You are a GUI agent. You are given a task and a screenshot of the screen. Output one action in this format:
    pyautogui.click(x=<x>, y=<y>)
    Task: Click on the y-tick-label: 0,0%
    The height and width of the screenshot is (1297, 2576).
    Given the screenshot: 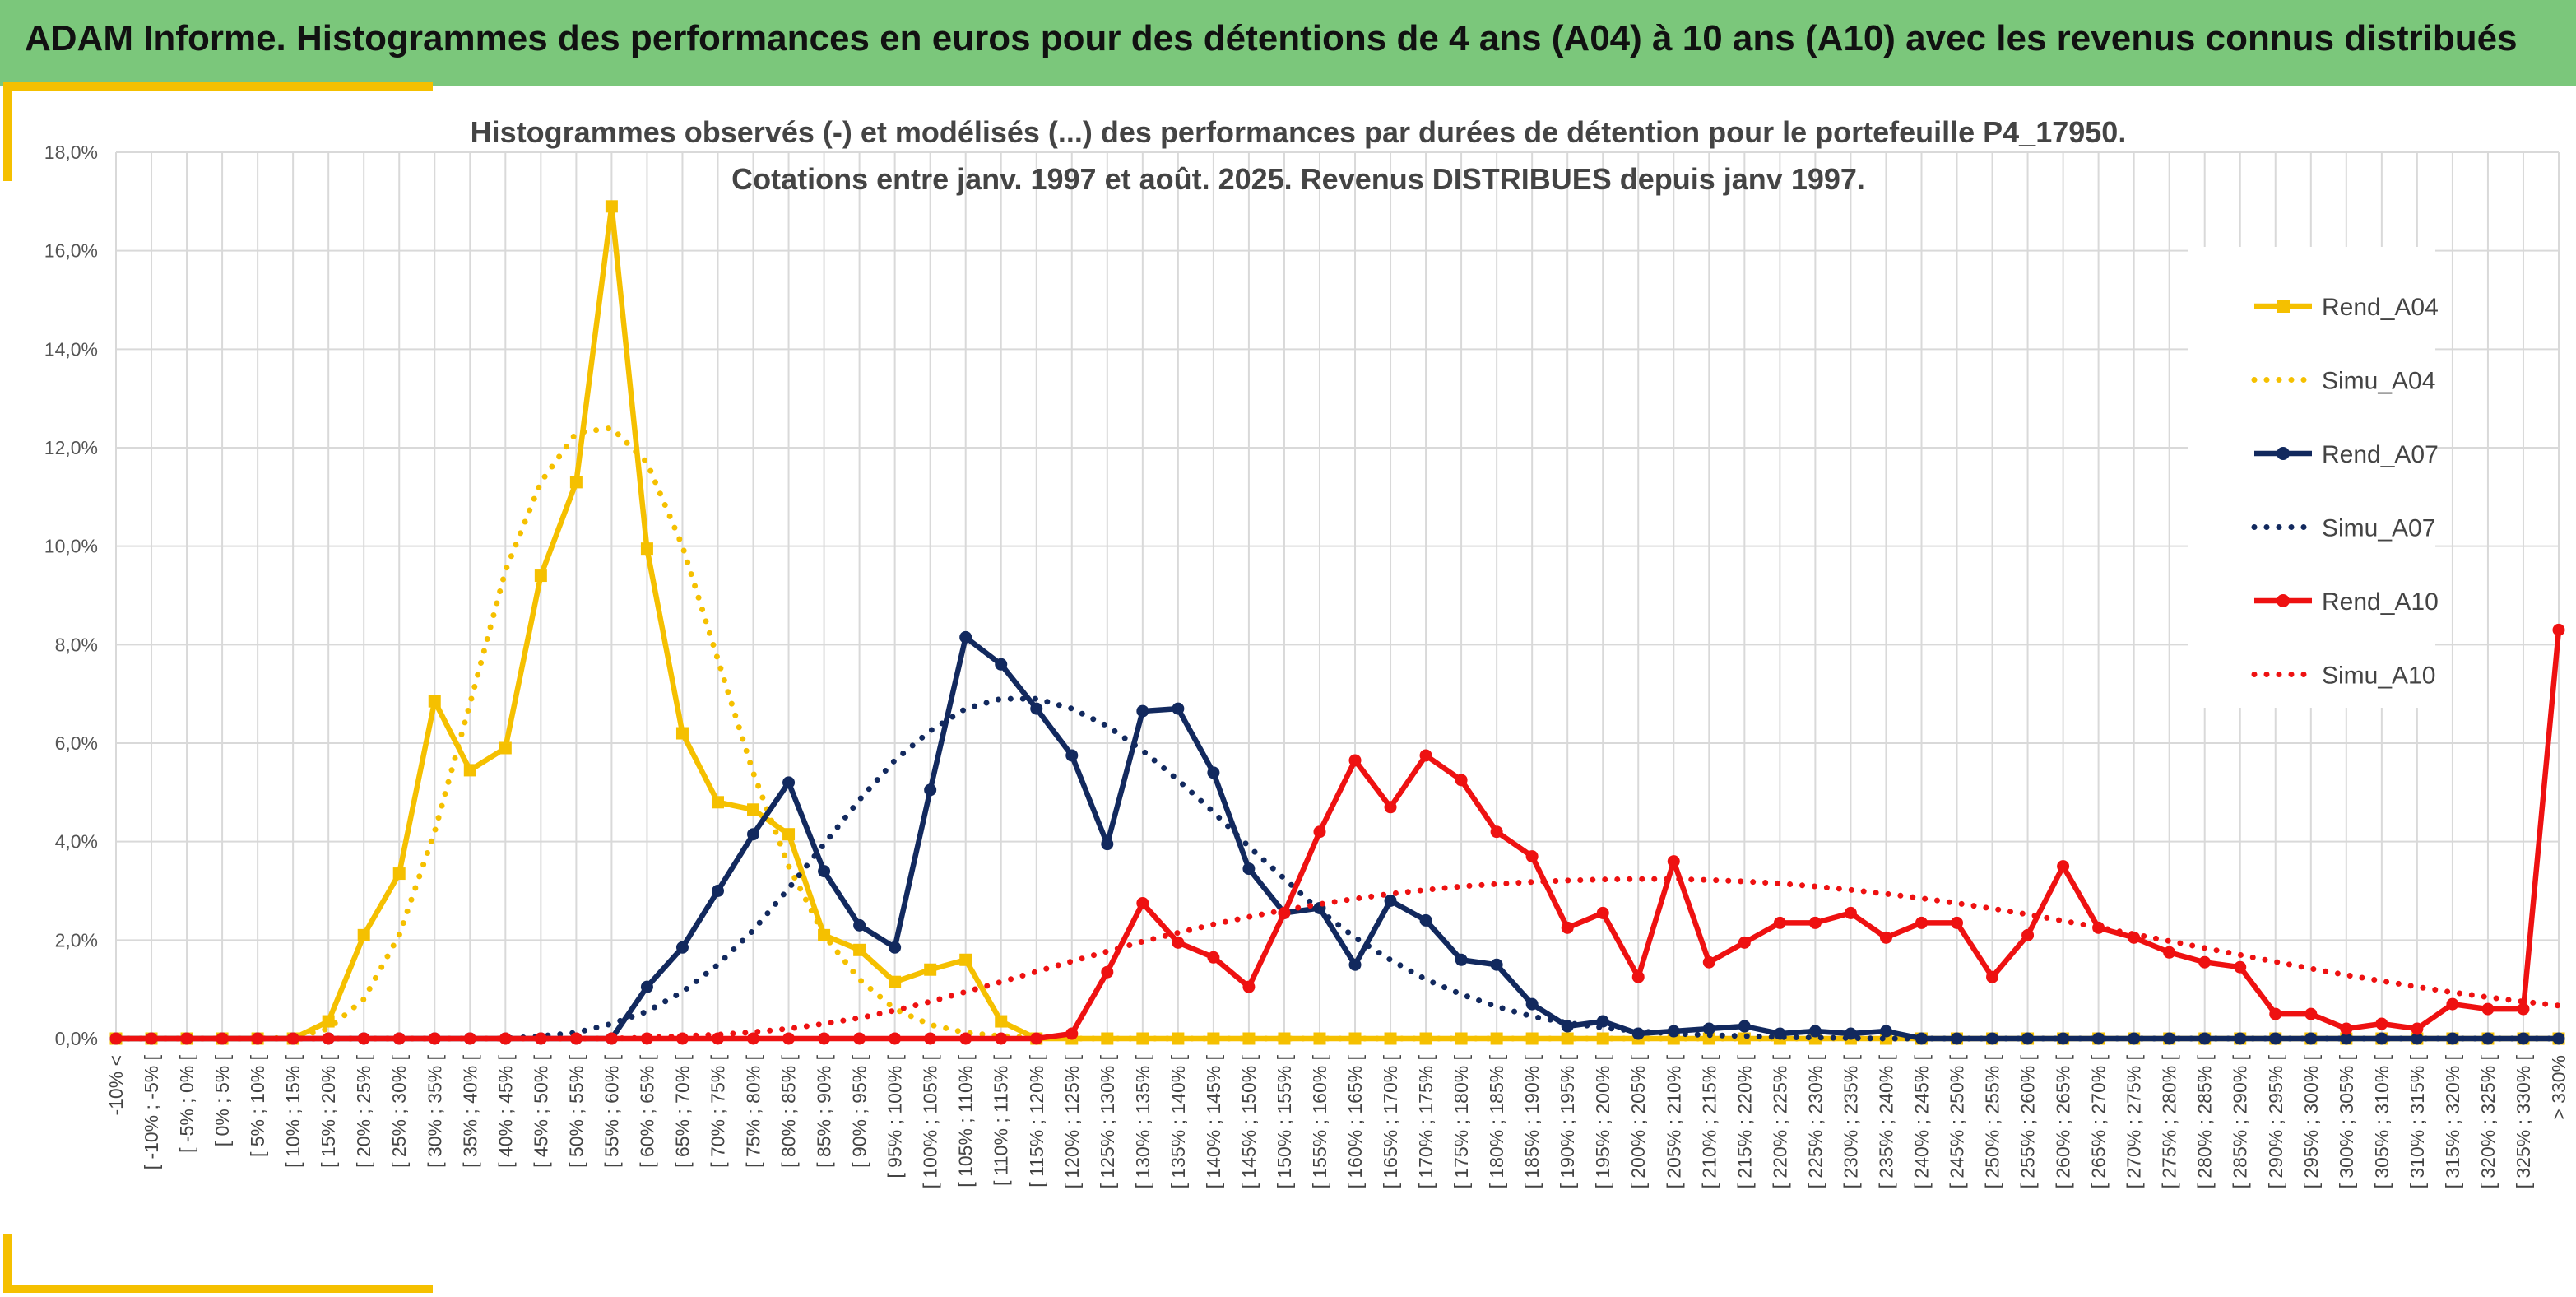 What is the action you would take?
    pyautogui.click(x=76, y=1038)
    